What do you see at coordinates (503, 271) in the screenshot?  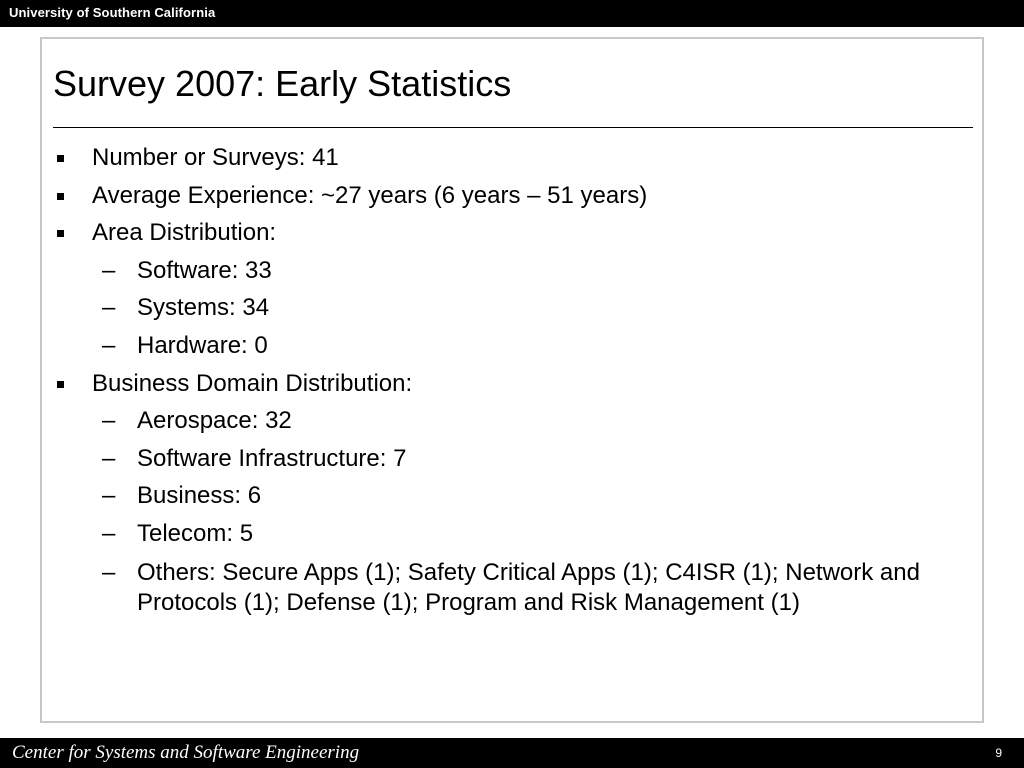 I see `sub-item-software: – Software: 33` at bounding box center [503, 271].